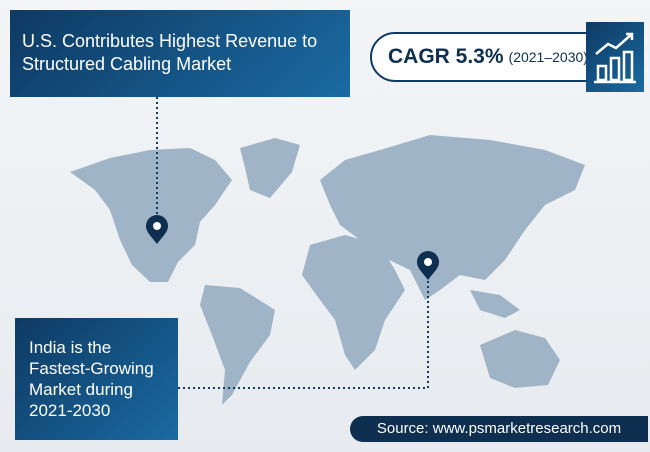 The image size is (650, 452). I want to click on growth-icon-graphic, so click(615, 58).